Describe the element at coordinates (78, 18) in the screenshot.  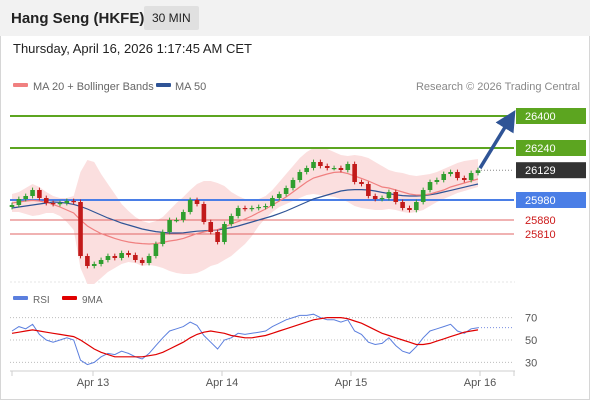
I see `instrument-title: Hang Seng (HKFE)` at that location.